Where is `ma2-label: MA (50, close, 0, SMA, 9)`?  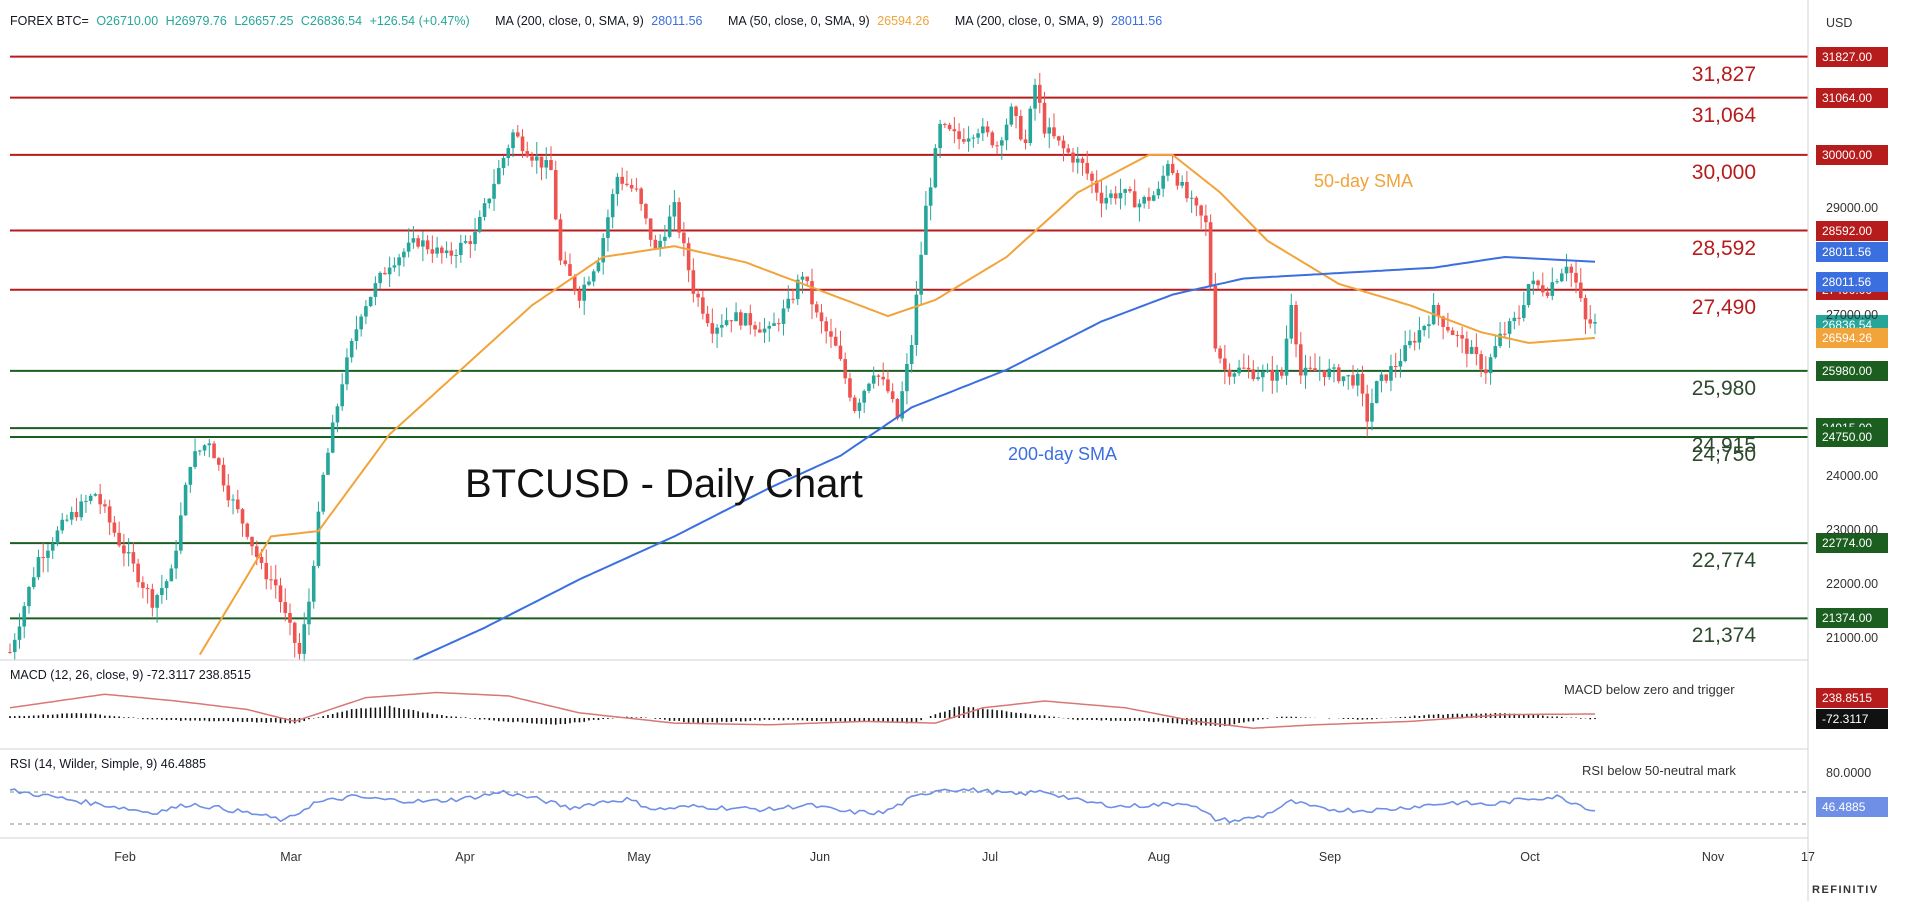
ma2-label: MA (50, close, 0, SMA, 9) is located at coordinates (798, 21).